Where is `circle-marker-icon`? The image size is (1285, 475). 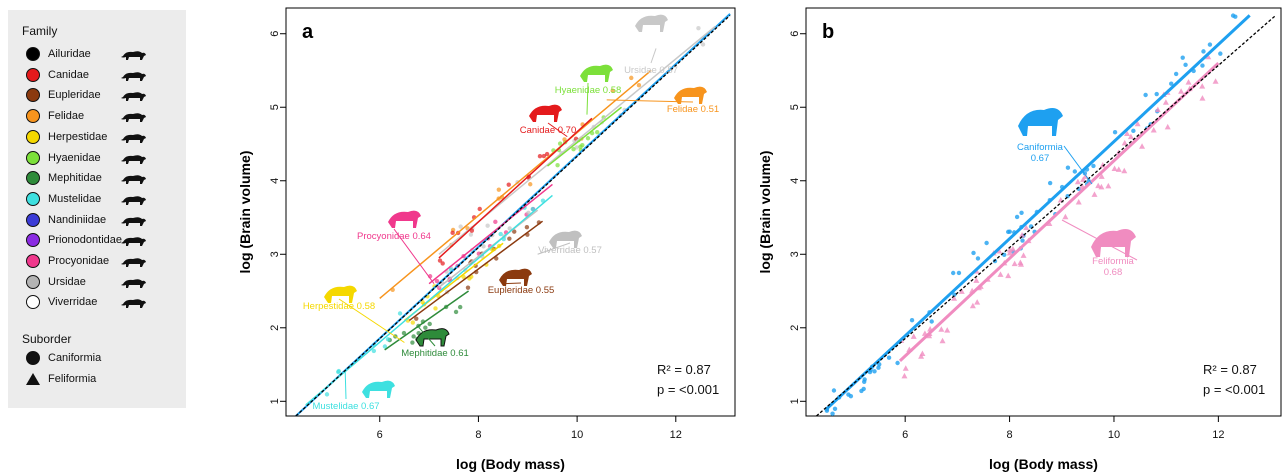 circle-marker-icon is located at coordinates (33, 358).